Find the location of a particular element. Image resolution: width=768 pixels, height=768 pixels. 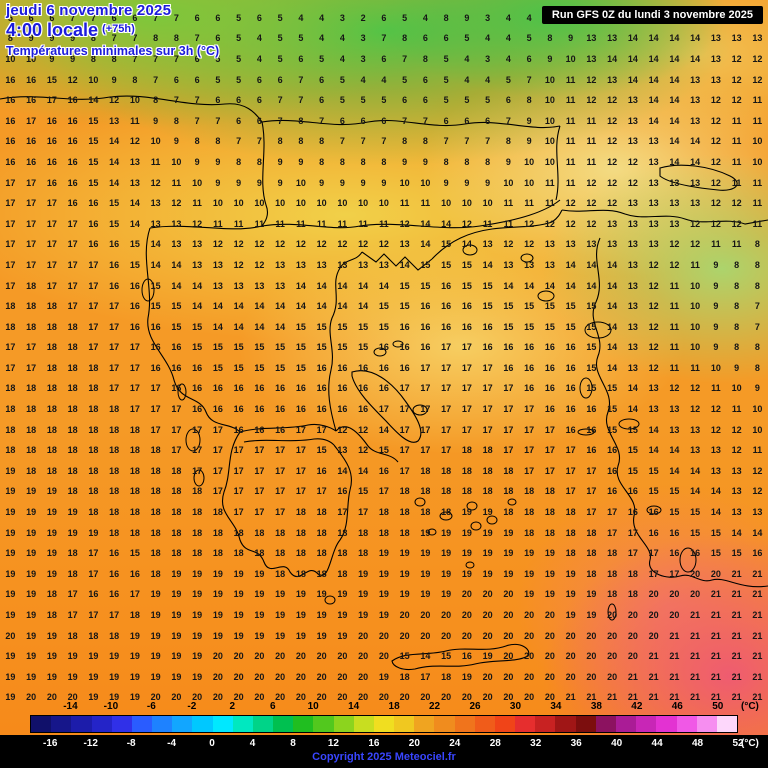

temp-value: 11 is located at coordinates (342, 223).